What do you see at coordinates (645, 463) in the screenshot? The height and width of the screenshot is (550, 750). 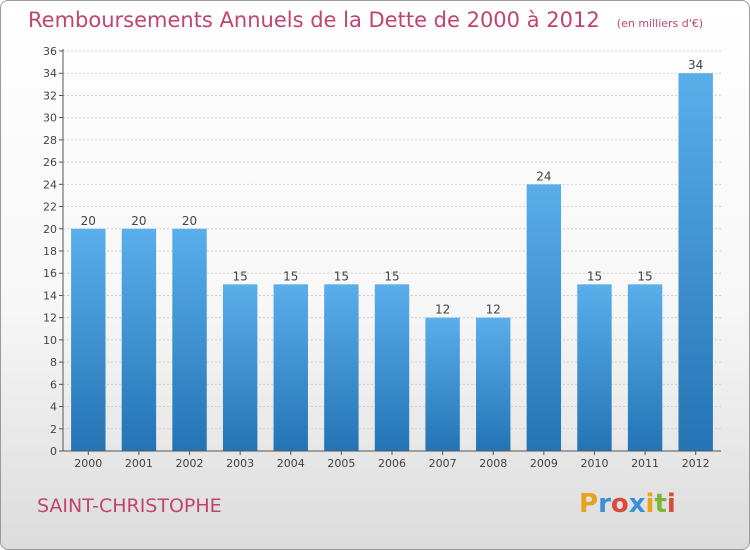 I see `x-tick-label: 2011` at bounding box center [645, 463].